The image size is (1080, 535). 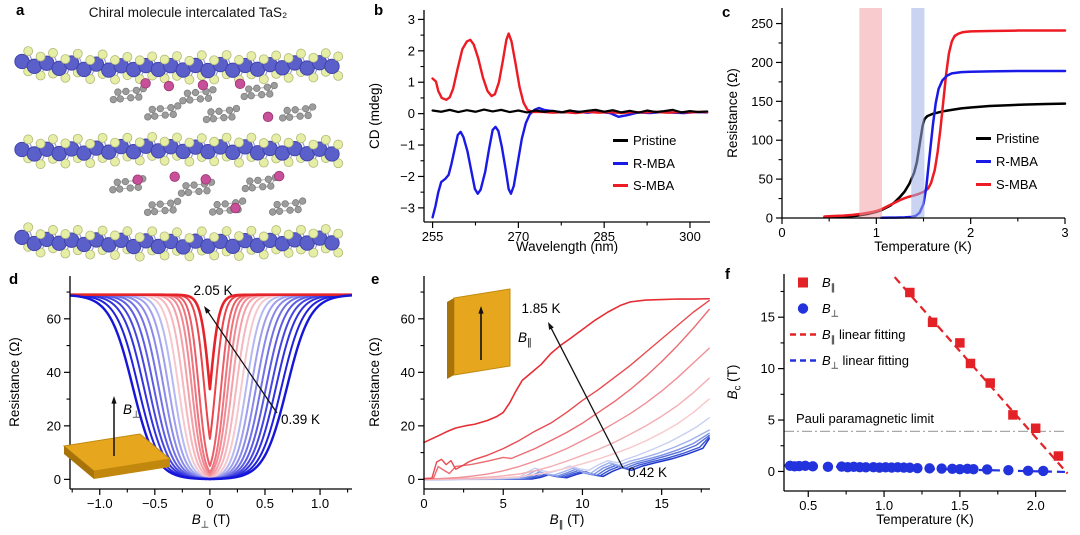 I want to click on svg-text: 1.85 K, so click(x=540, y=308).